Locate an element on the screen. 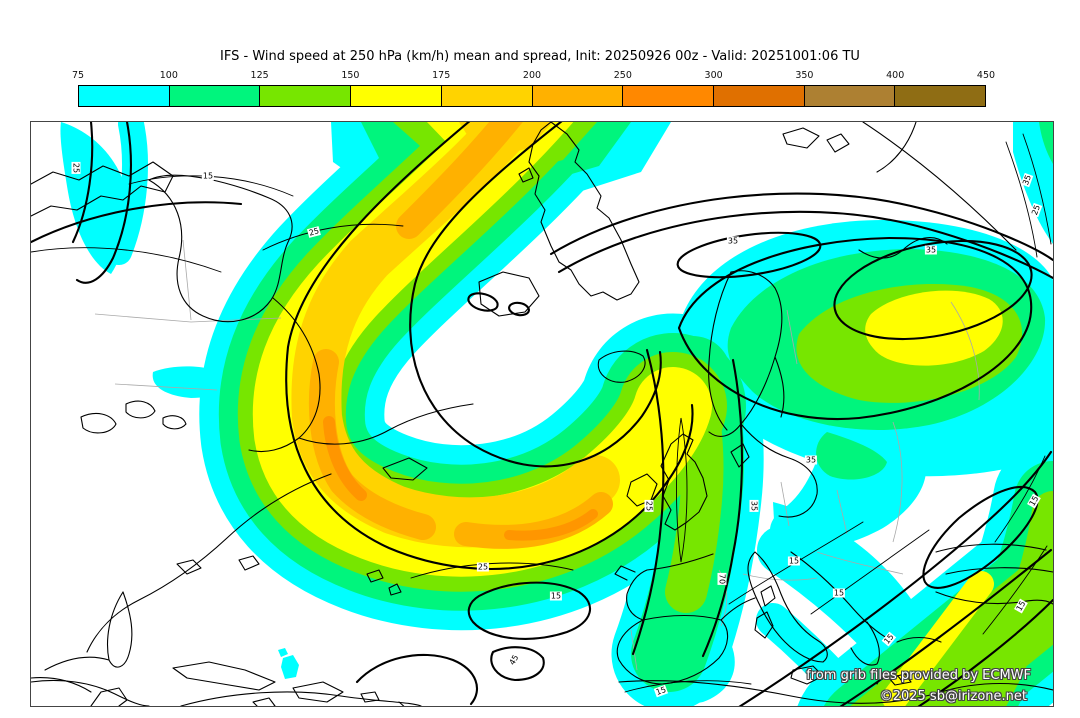 The image size is (1080, 718). colorbar-tick-label: 400 is located at coordinates (895, 75).